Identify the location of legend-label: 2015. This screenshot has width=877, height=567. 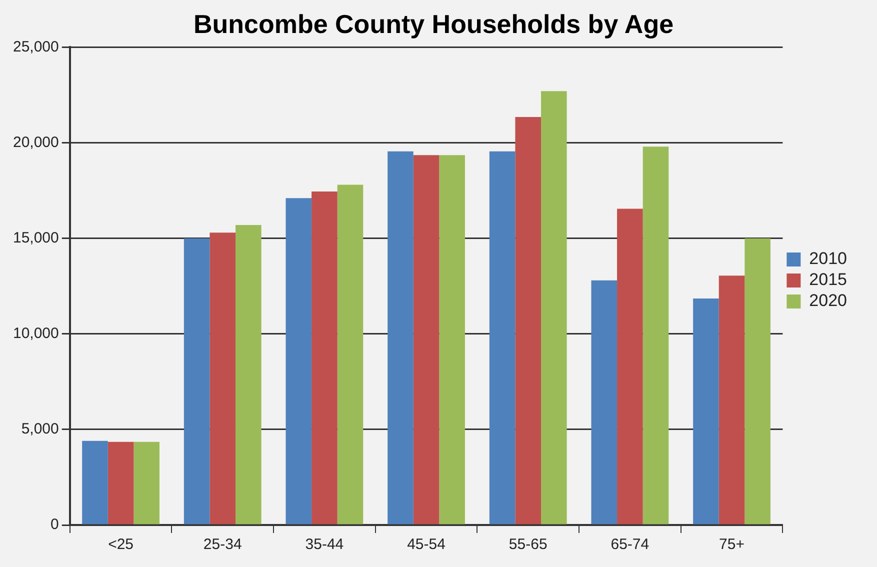
(828, 280).